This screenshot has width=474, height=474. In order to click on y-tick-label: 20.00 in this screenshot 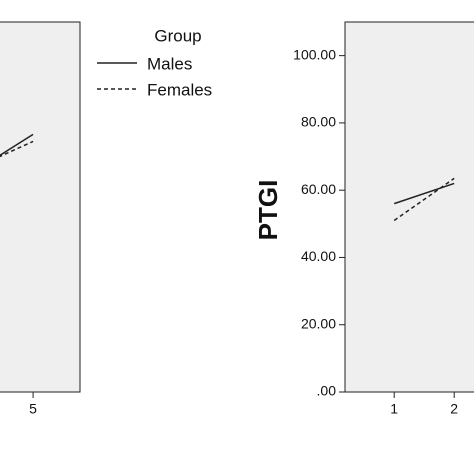, I will do `click(318, 323)`.